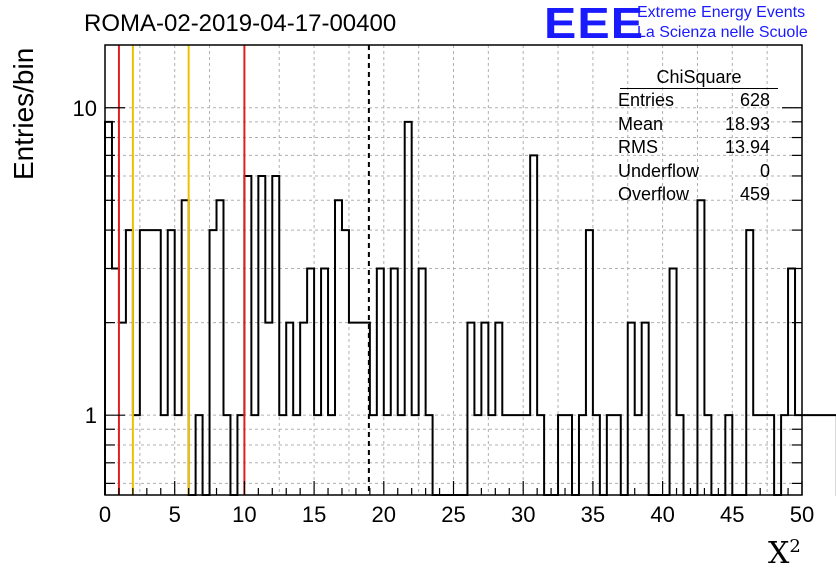  I want to click on x-tick-label: 40, so click(662, 514).